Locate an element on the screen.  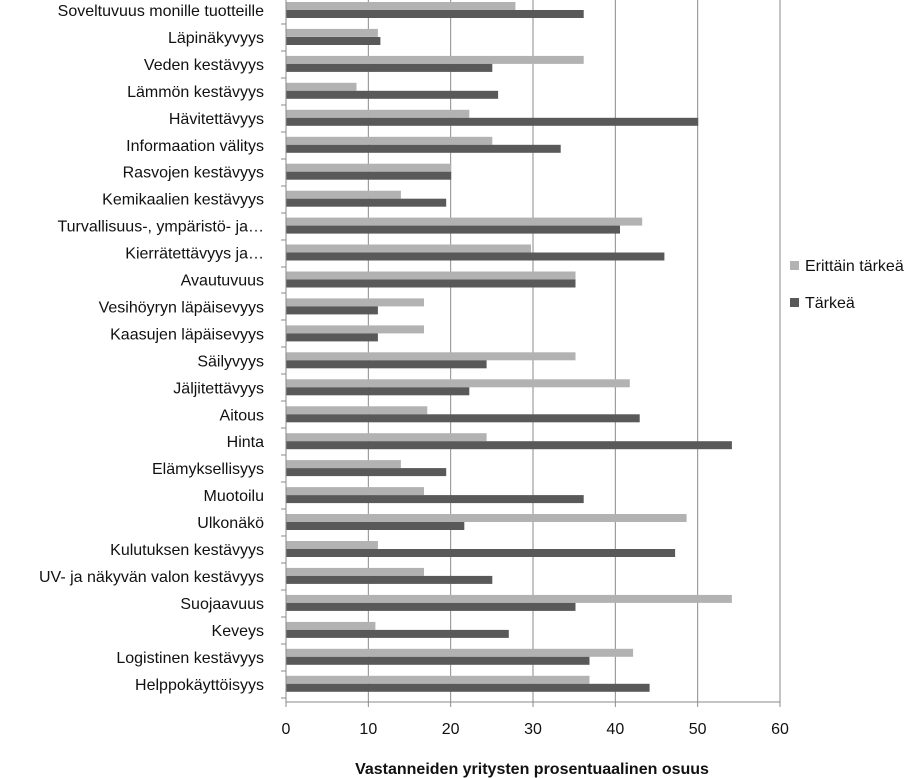
category-label-vesihoyryn-lapaisevyys: Vesihöyryn läpäisevyys is located at coordinates (181, 307).